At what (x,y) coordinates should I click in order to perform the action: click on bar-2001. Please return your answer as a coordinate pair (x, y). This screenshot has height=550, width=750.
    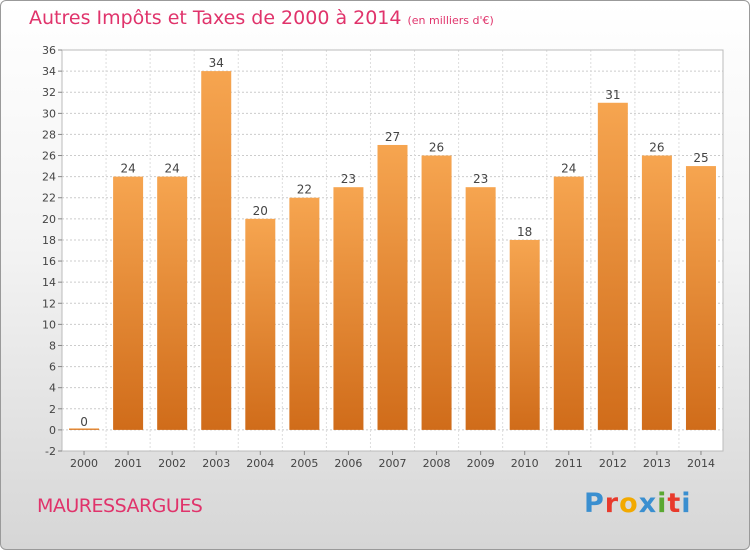
    Looking at the image, I should click on (128, 303).